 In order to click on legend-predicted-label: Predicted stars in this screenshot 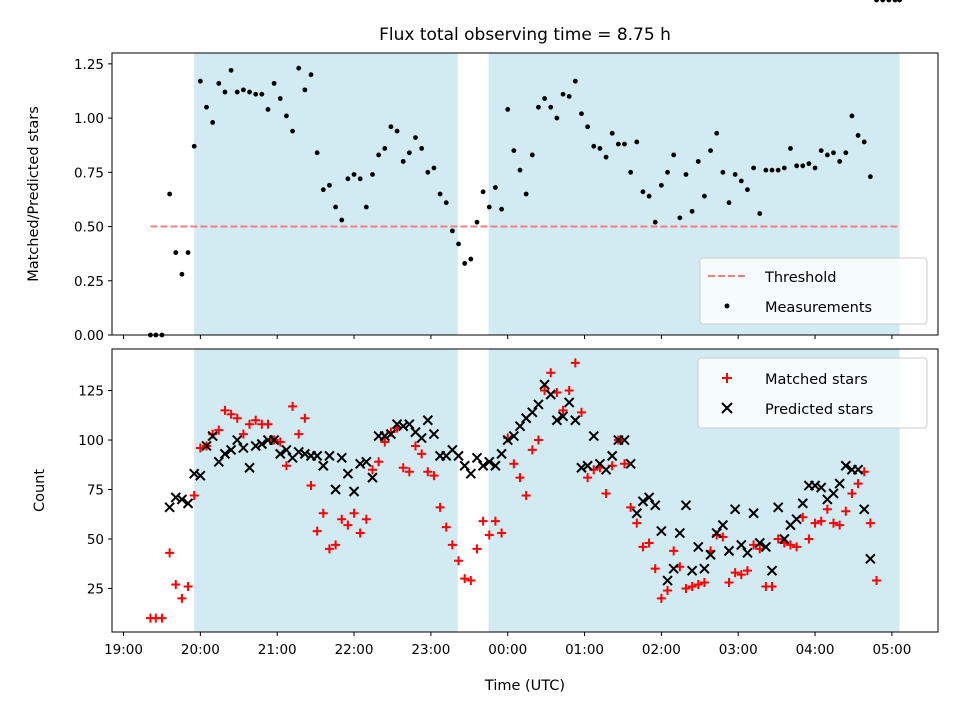, I will do `click(819, 410)`.